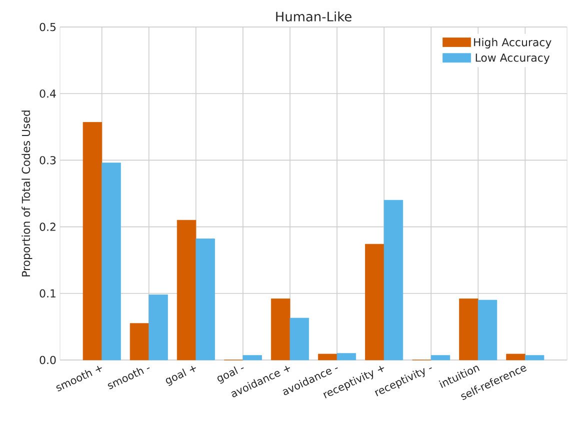  Describe the element at coordinates (48, 160) in the screenshot. I see `y-tick-label: 0.3` at that location.